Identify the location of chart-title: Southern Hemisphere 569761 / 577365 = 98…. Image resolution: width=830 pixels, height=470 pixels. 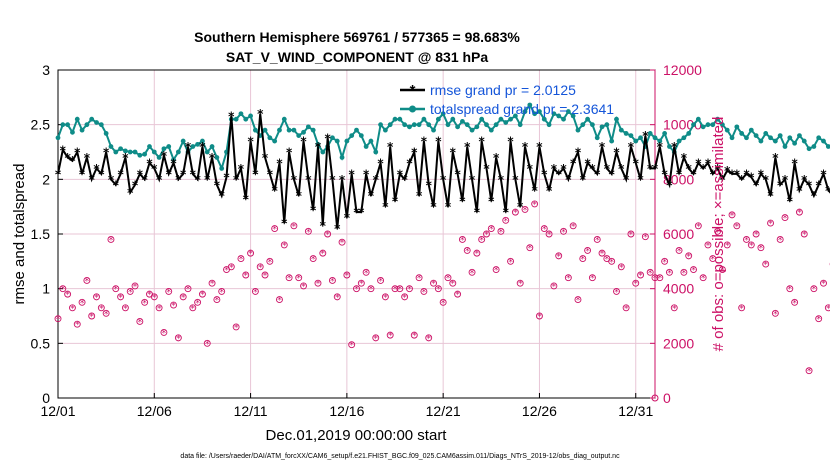
(357, 37).